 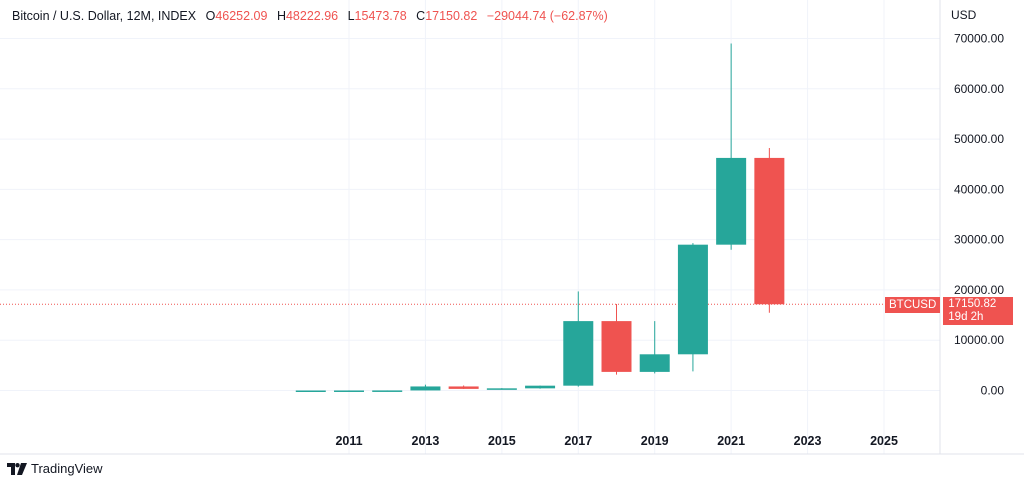 I want to click on high-value: 48222.96, so click(x=312, y=16).